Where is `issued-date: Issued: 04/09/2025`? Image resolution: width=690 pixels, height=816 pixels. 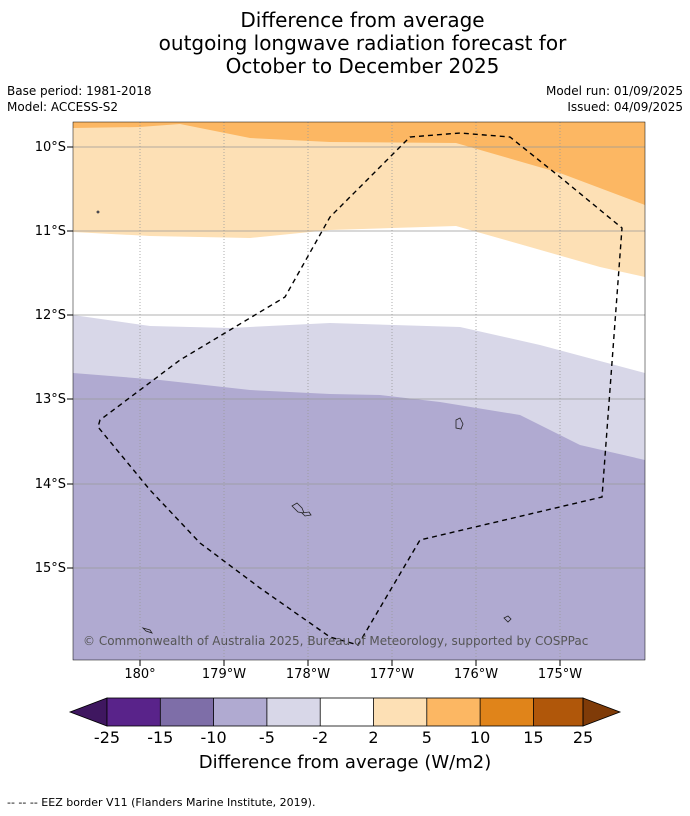 issued-date: Issued: 04/09/2025 is located at coordinates (625, 107).